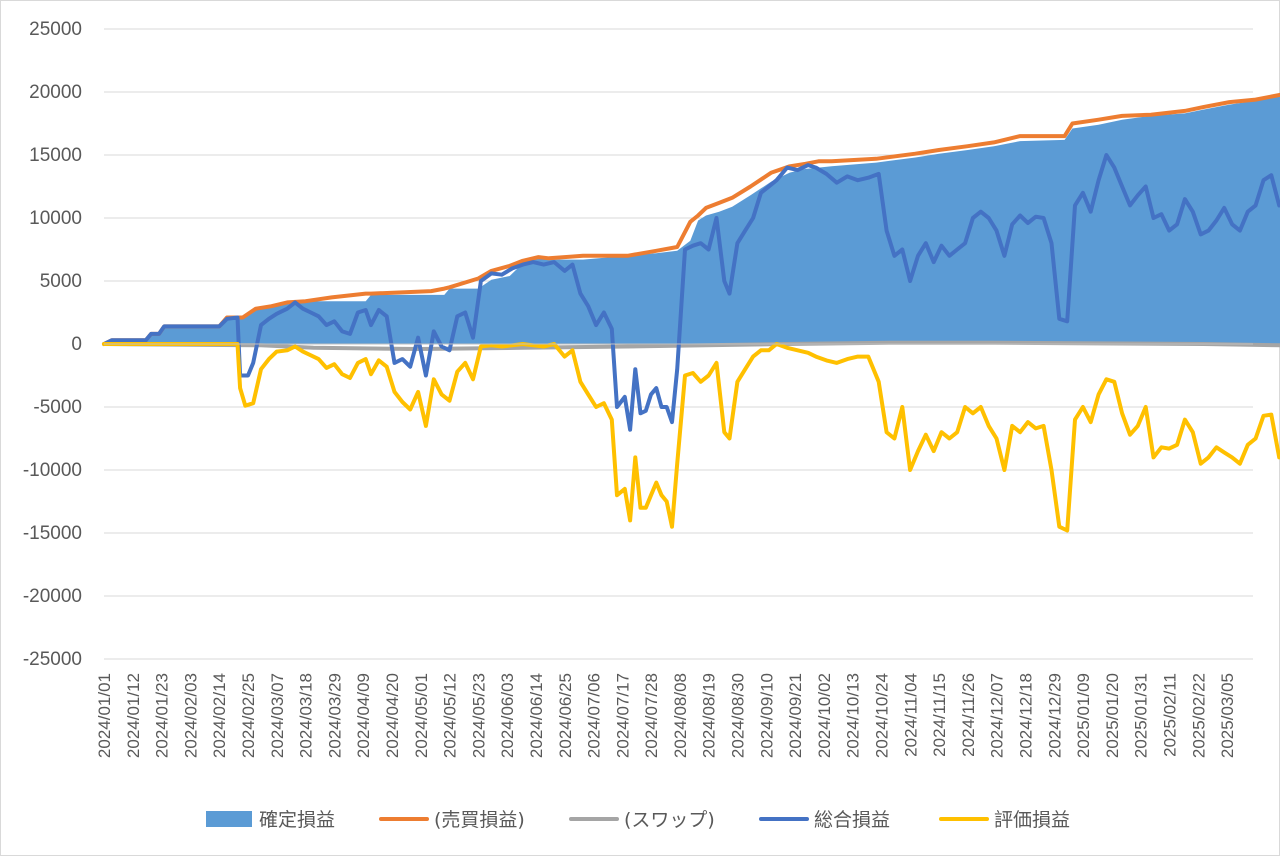  Describe the element at coordinates (1026, 715) in the screenshot. I see `x-tick-label: 2024/12/18` at that location.